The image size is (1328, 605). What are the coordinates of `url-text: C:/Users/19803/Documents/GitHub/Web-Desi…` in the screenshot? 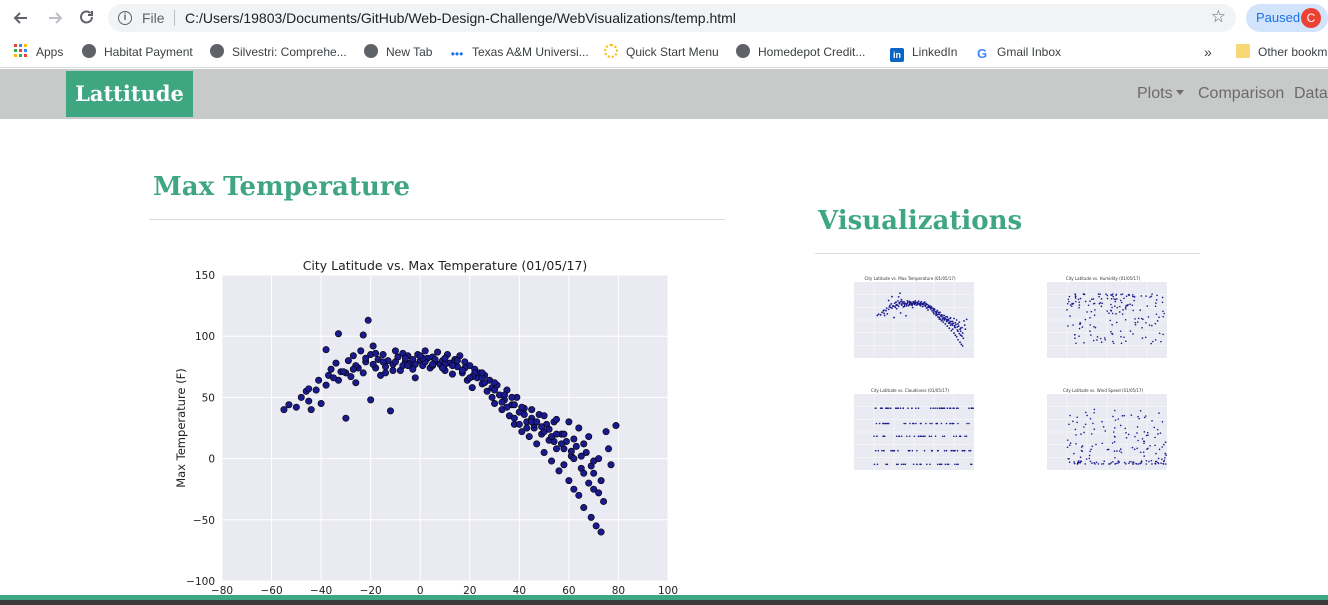 It's located at (460, 18).